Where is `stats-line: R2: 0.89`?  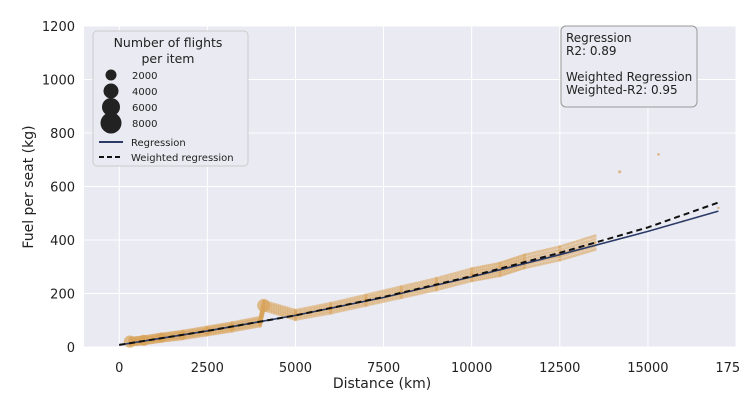 stats-line: R2: 0.89 is located at coordinates (591, 51).